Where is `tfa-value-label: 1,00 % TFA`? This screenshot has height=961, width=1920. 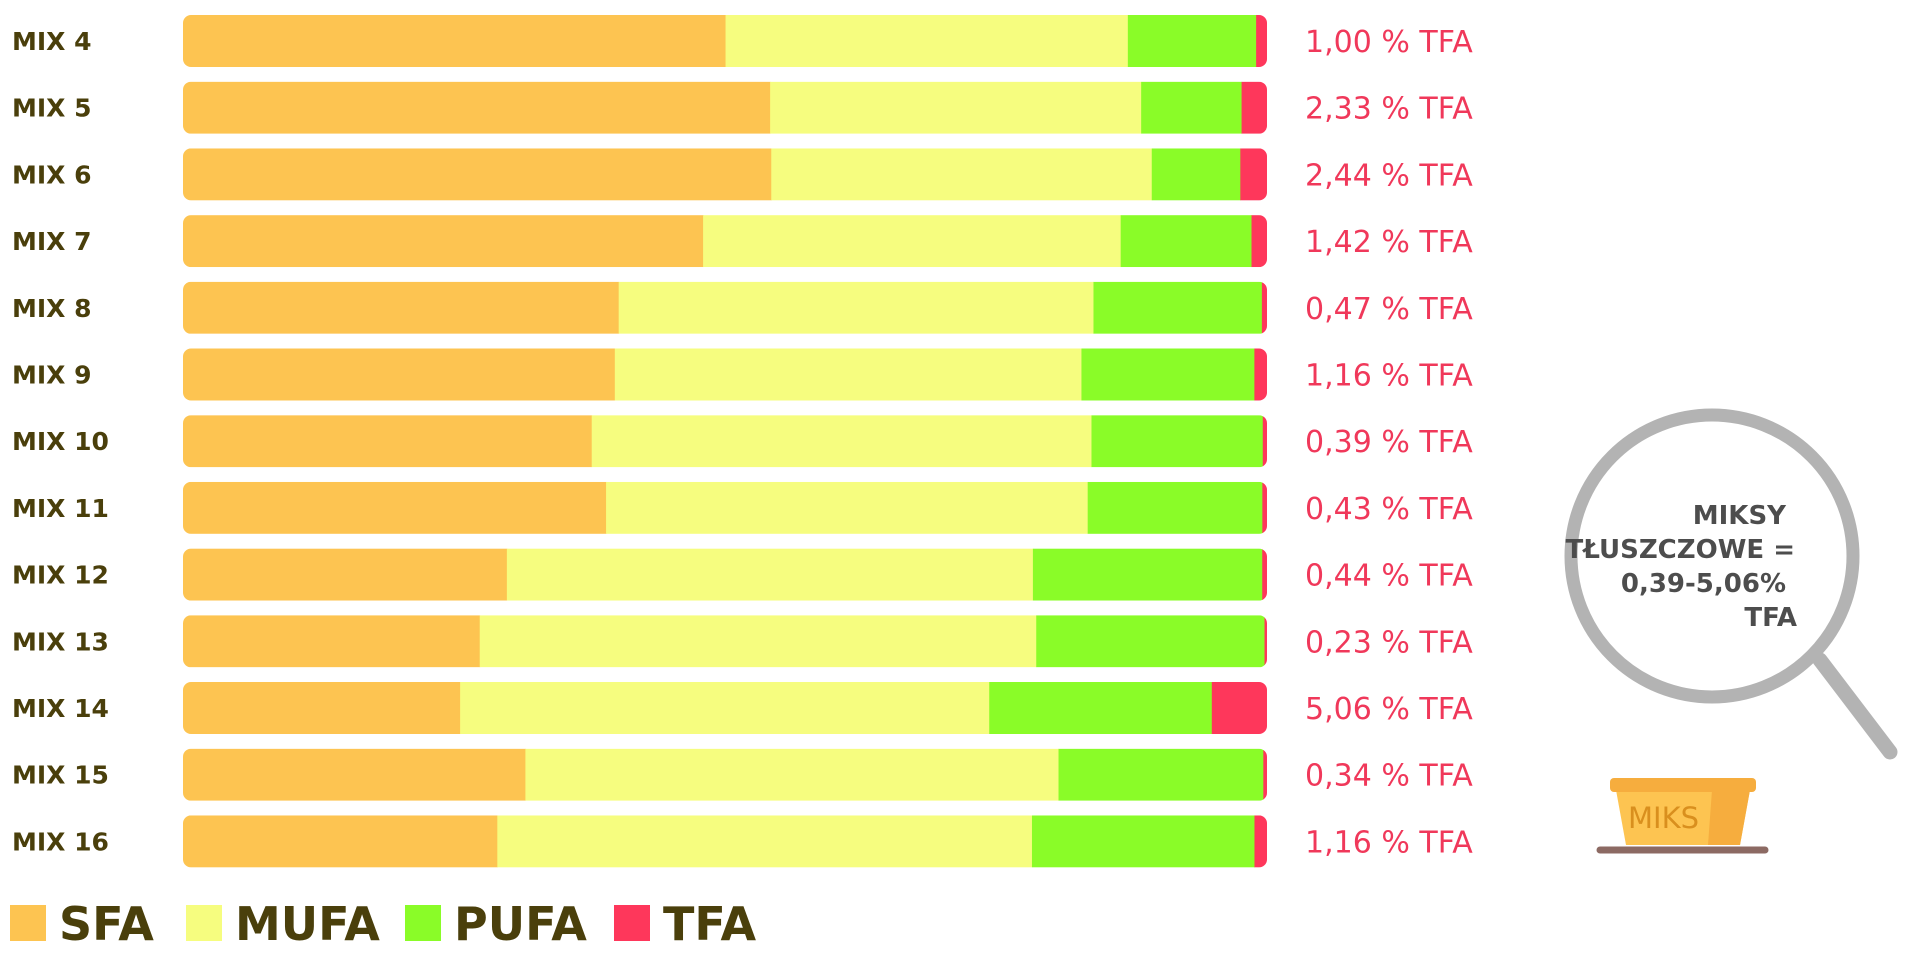
tfa-value-label: 1,00 % TFA is located at coordinates (1389, 42).